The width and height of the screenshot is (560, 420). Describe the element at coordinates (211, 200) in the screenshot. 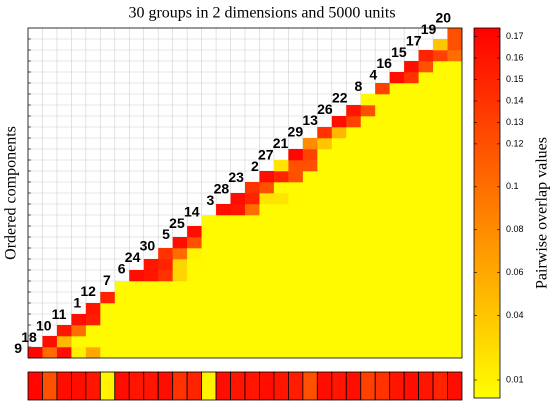

I see `component-label: 3` at that location.